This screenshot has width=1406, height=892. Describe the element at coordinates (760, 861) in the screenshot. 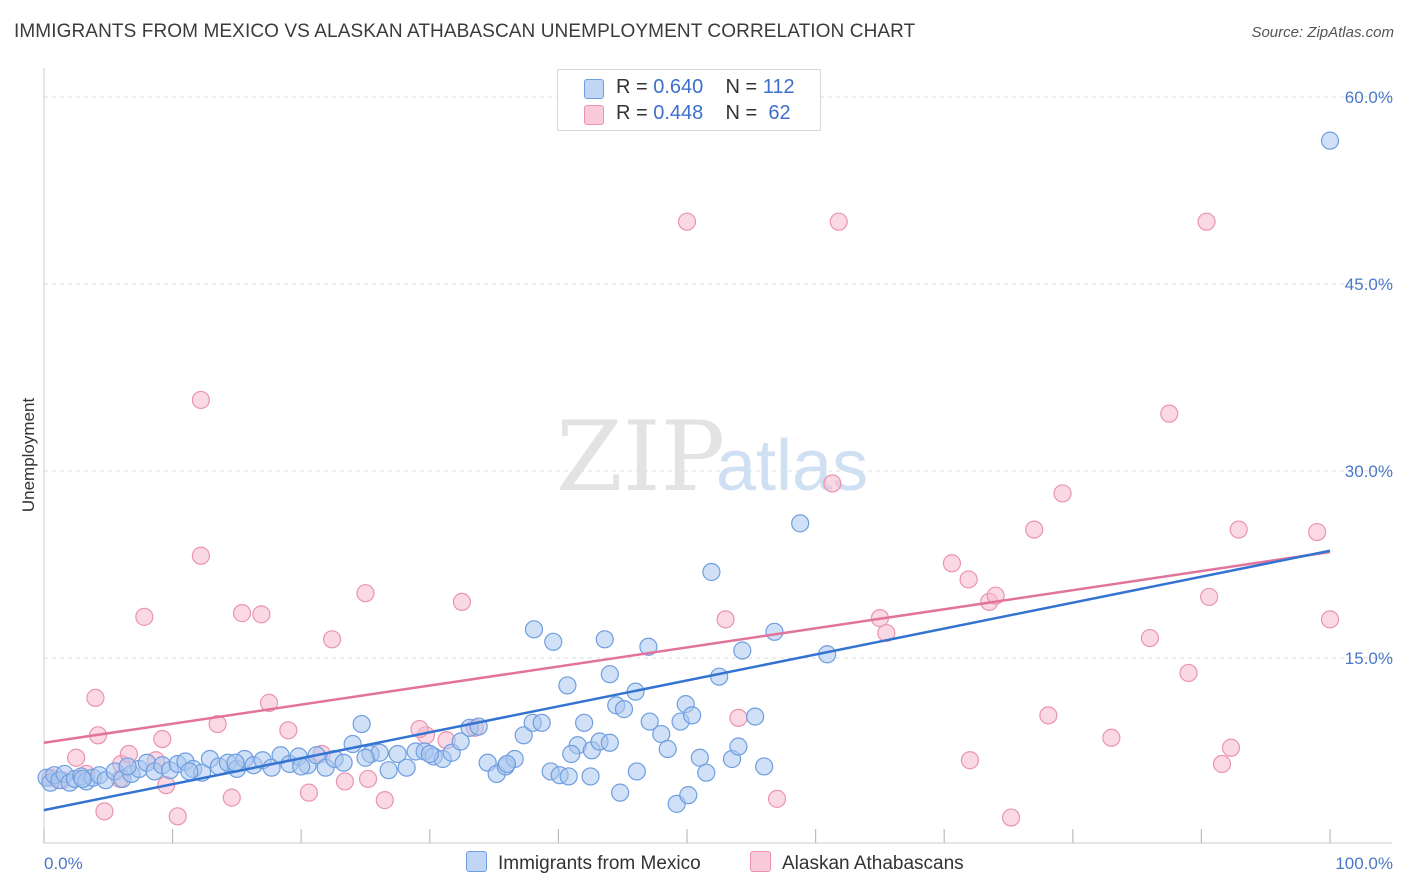

I see `bottom-legend-swatch-pink` at that location.